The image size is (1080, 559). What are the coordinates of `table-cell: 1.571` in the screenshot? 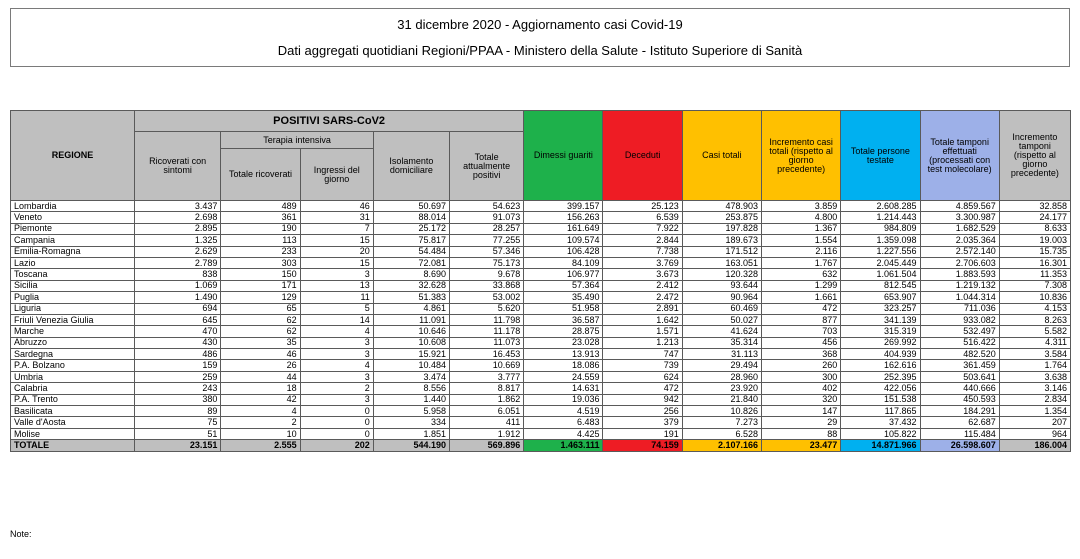 It's located at (642, 331).